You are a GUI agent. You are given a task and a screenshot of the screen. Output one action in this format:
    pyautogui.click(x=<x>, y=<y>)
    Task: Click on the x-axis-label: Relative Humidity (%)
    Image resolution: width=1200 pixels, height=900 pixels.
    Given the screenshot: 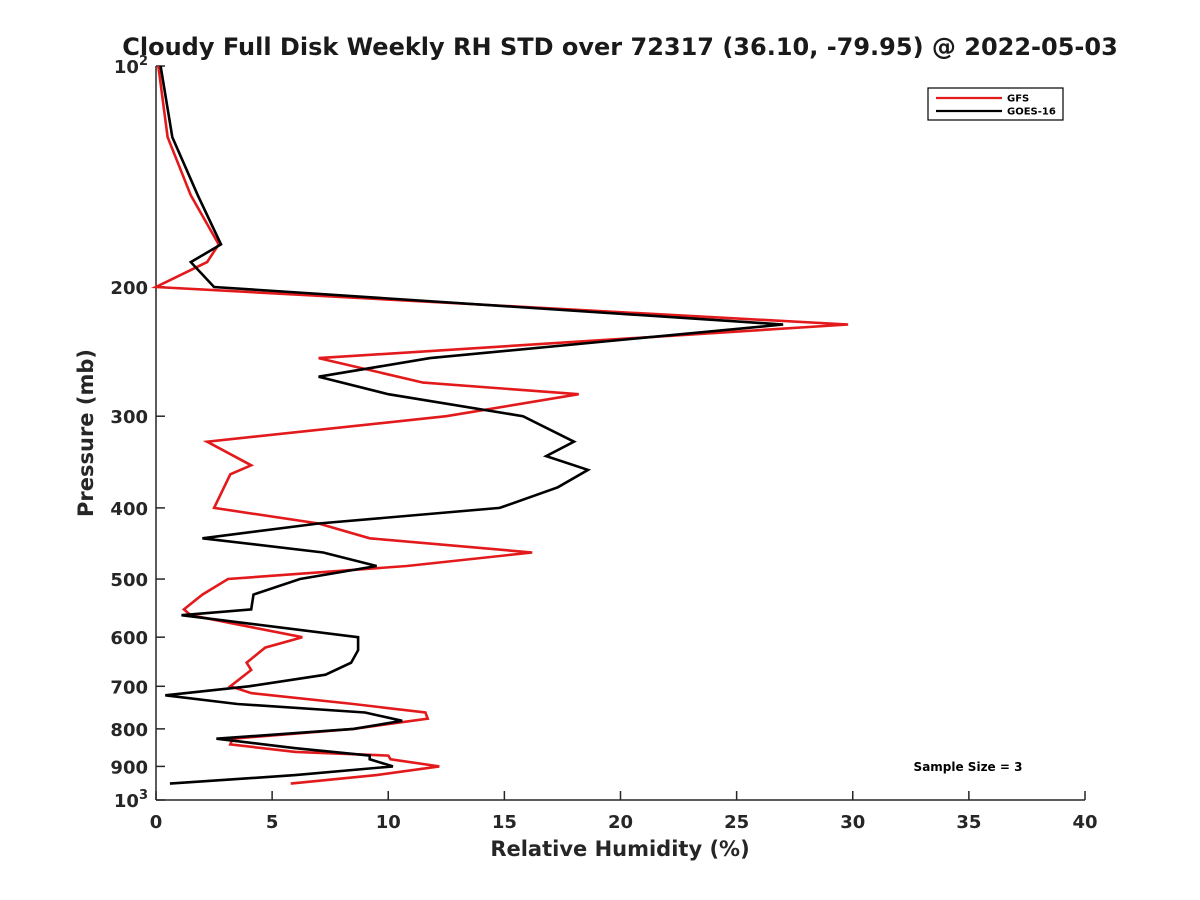 What is the action you would take?
    pyautogui.click(x=619, y=849)
    